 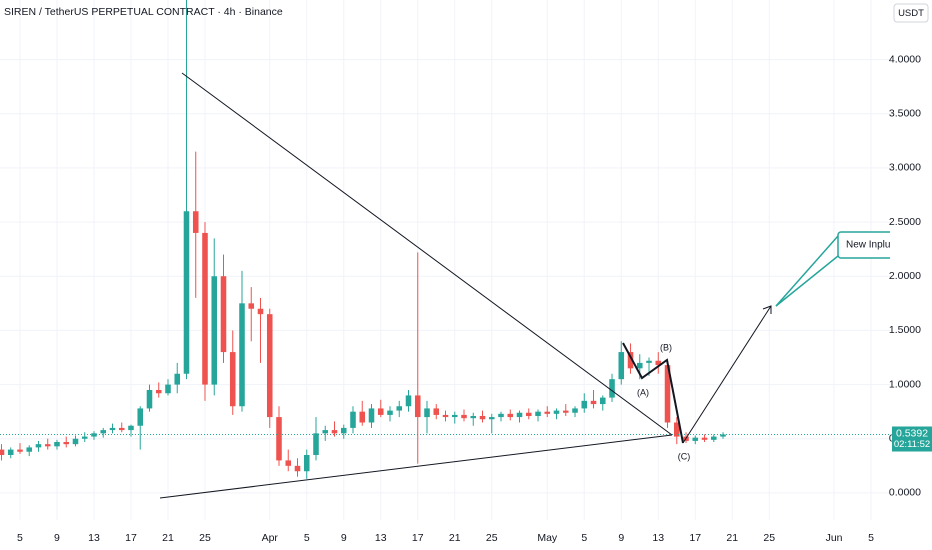 What do you see at coordinates (905, 59) in the screenshot?
I see `y-tick-label: 4.0000` at bounding box center [905, 59].